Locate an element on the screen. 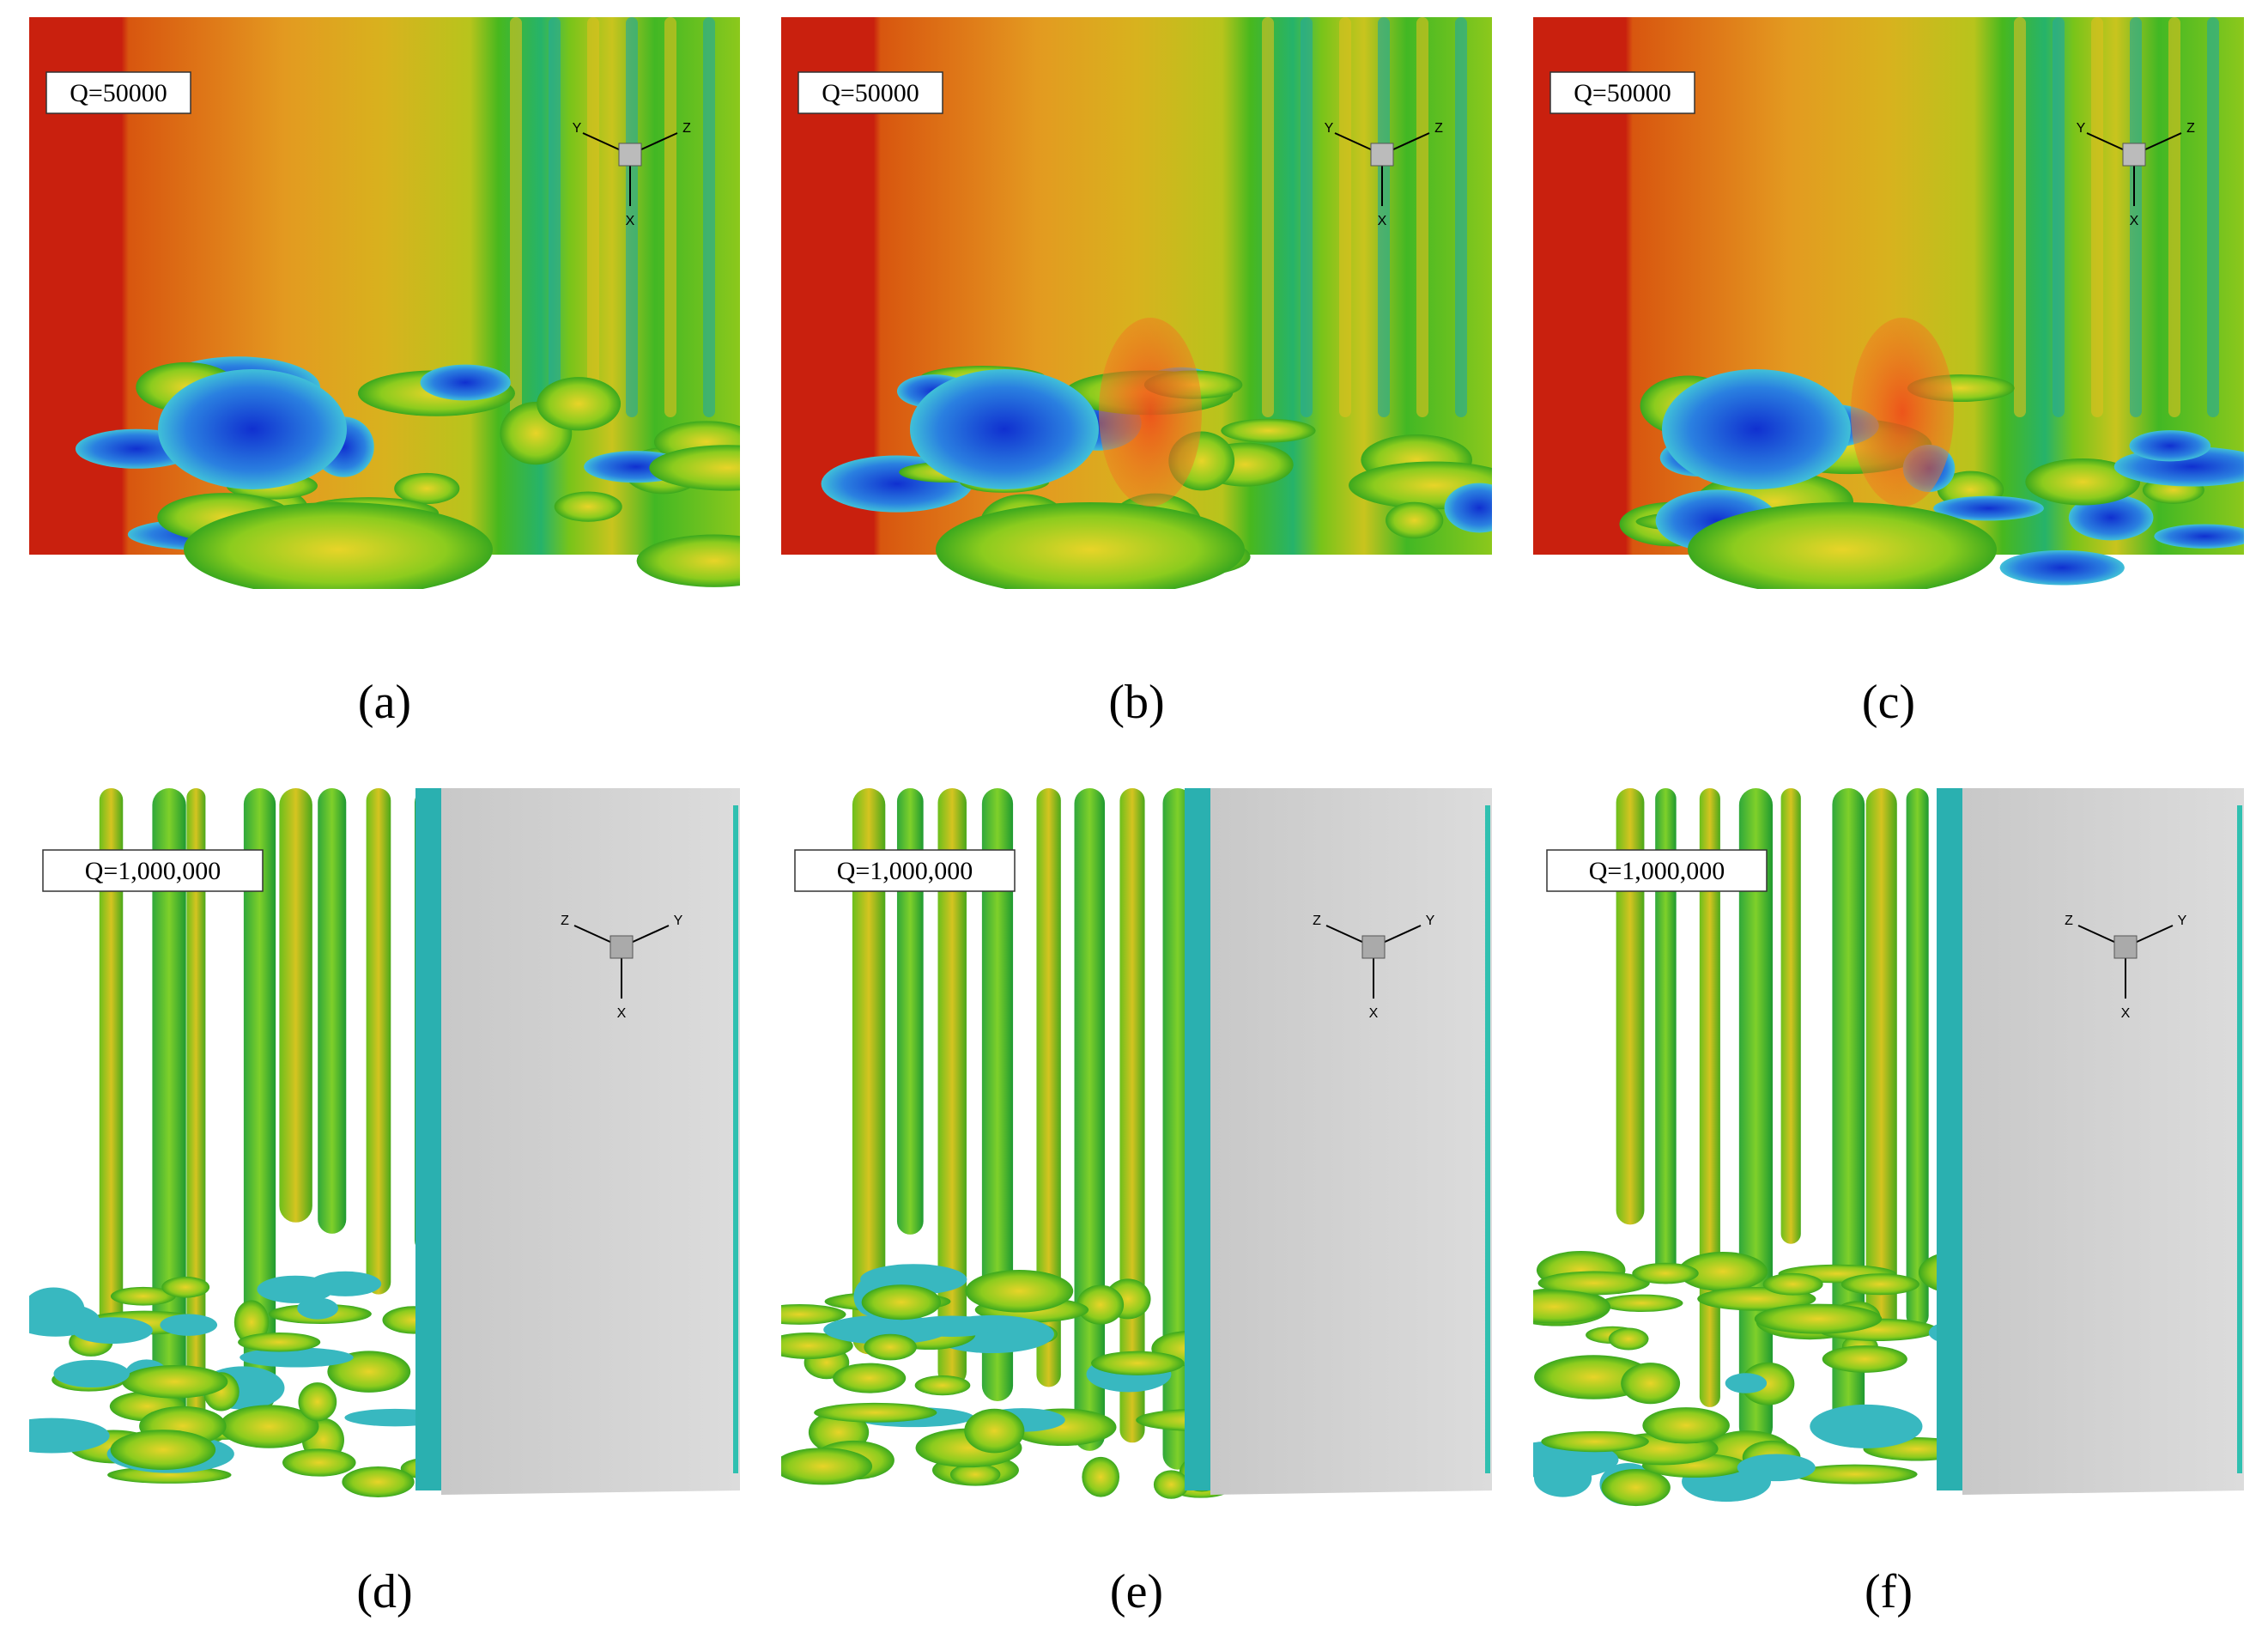 Image resolution: width=2268 pixels, height=1627 pixels. panel-caption: (b) is located at coordinates (1136, 702).